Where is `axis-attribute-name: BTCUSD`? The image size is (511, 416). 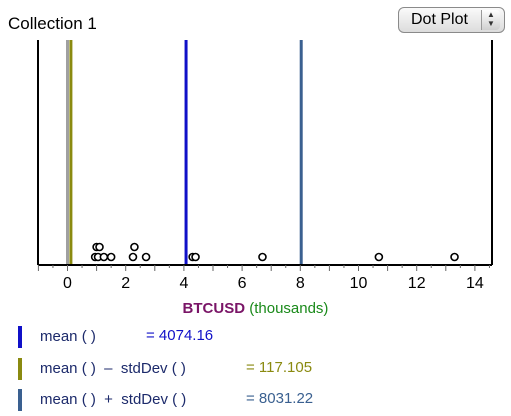 axis-attribute-name: BTCUSD is located at coordinates (214, 308).